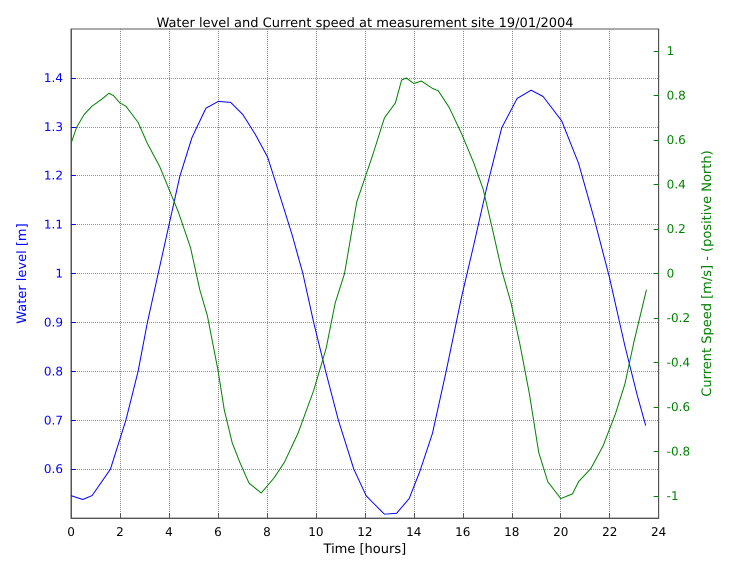 Image resolution: width=730 pixels, height=569 pixels. What do you see at coordinates (120, 532) in the screenshot?
I see `x-tick-label: 2` at bounding box center [120, 532].